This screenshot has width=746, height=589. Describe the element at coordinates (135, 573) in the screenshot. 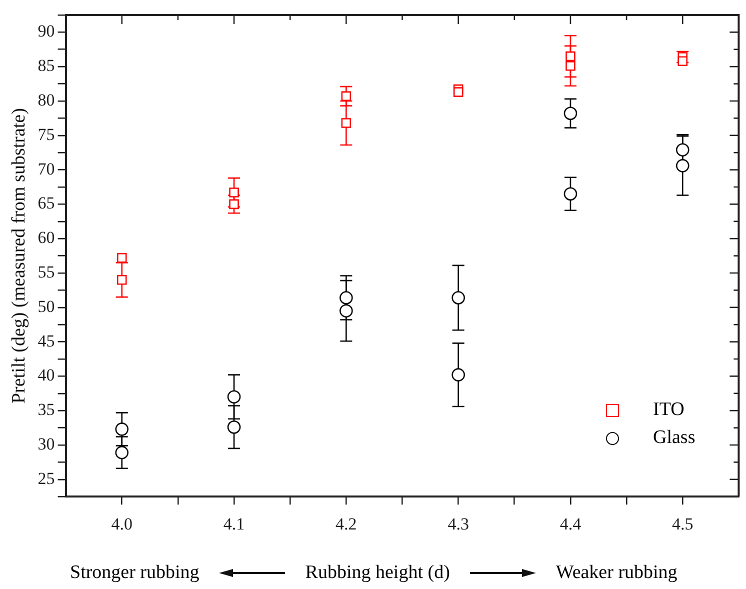

I see `text: Stronger rubbing` at that location.